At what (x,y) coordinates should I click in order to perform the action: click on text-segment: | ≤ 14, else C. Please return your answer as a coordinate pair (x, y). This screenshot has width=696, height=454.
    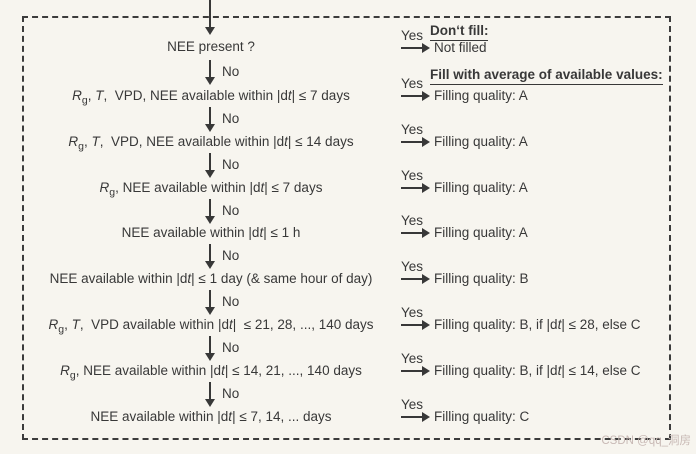
    Looking at the image, I should click on (601, 370).